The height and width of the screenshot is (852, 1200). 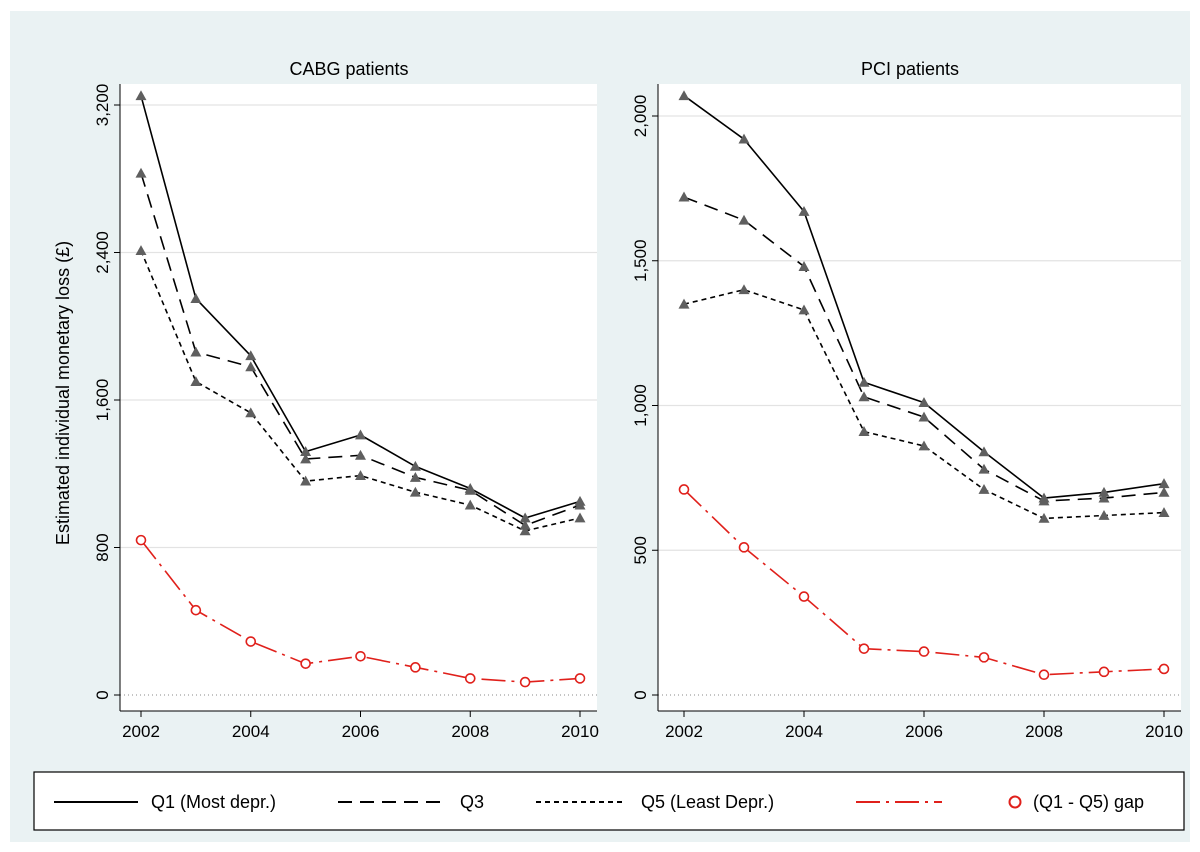 What do you see at coordinates (1088, 802) in the screenshot?
I see `legend-label-gap: (Q1 - Q5) gap` at bounding box center [1088, 802].